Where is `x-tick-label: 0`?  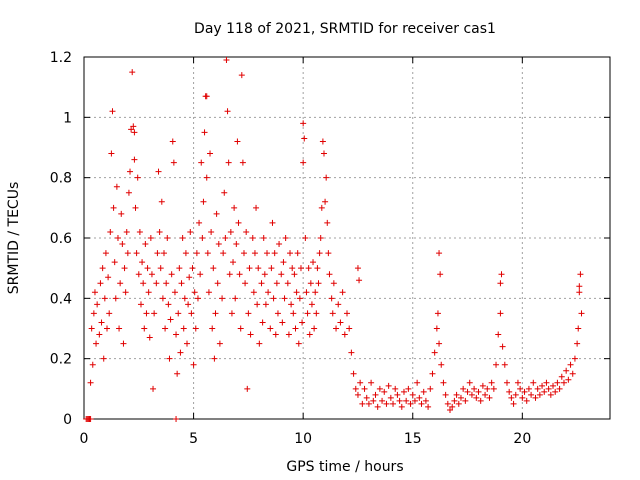 x-tick-label: 0 is located at coordinates (84, 439).